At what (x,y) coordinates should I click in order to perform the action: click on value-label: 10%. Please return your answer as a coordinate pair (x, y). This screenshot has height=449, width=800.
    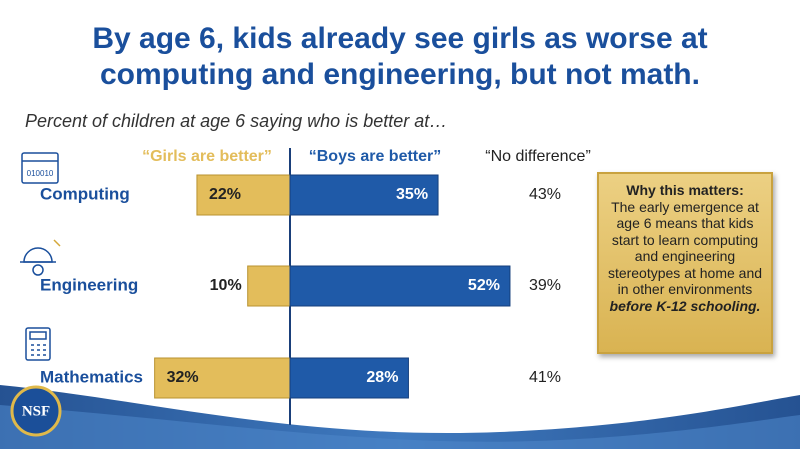
    Looking at the image, I should click on (226, 285).